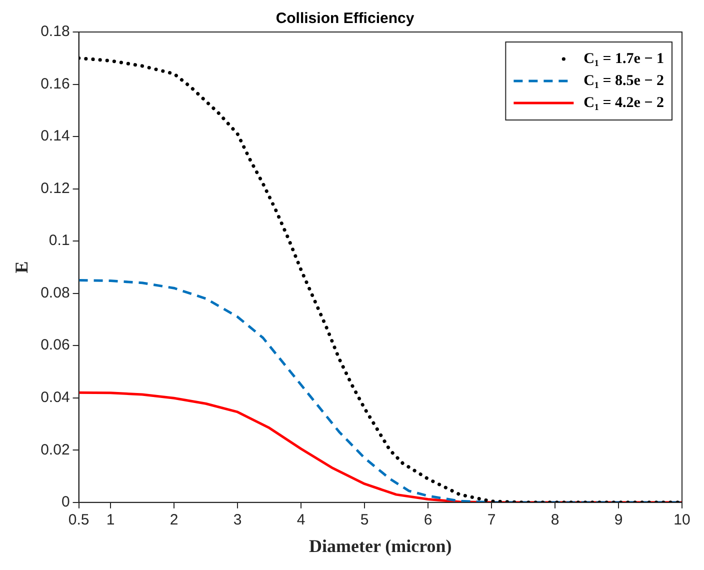 Image resolution: width=704 pixels, height=570 pixels. What do you see at coordinates (301, 520) in the screenshot?
I see `x-tick-label: 4` at bounding box center [301, 520].